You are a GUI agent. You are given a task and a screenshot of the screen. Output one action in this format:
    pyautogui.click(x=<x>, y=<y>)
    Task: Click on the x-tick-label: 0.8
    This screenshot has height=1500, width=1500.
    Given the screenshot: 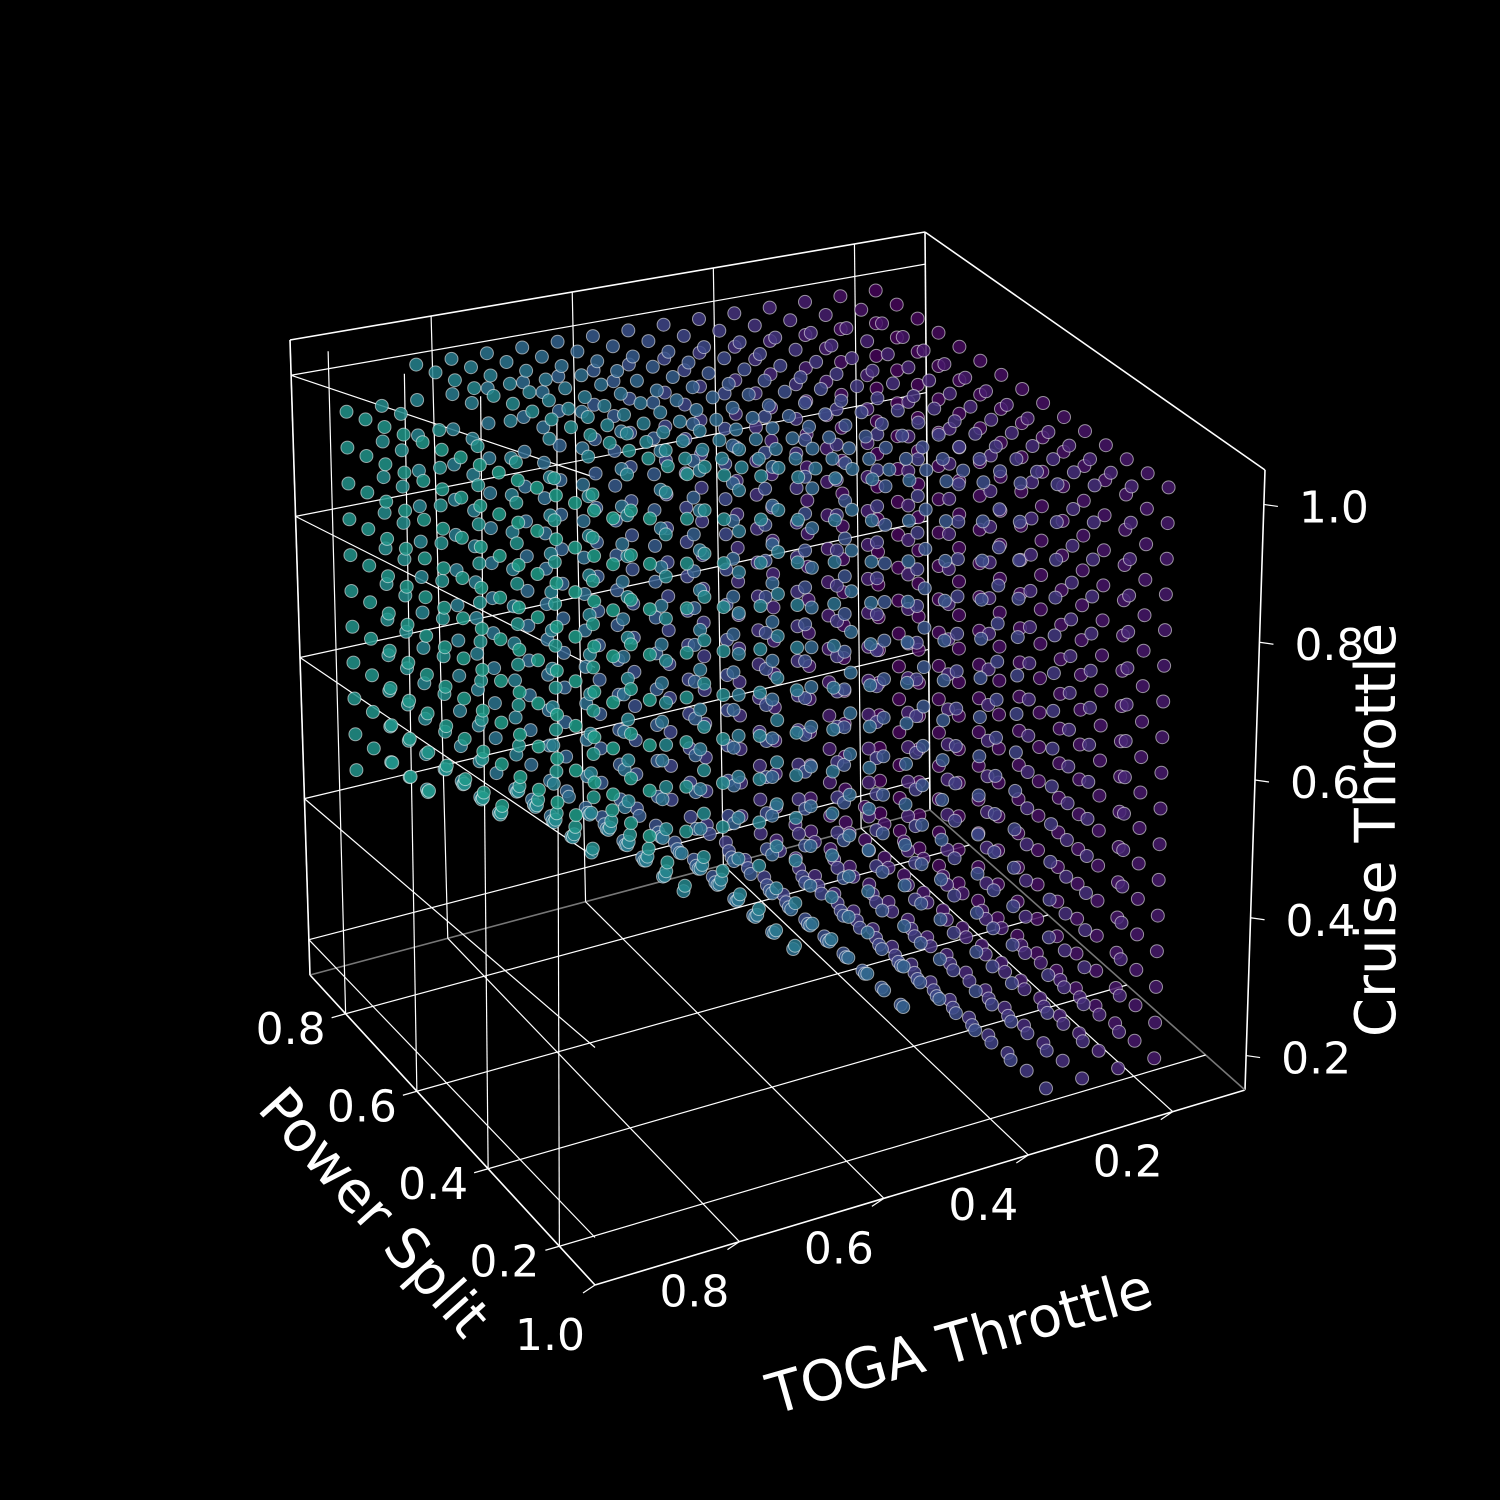 What is the action you would take?
    pyautogui.click(x=694, y=1292)
    